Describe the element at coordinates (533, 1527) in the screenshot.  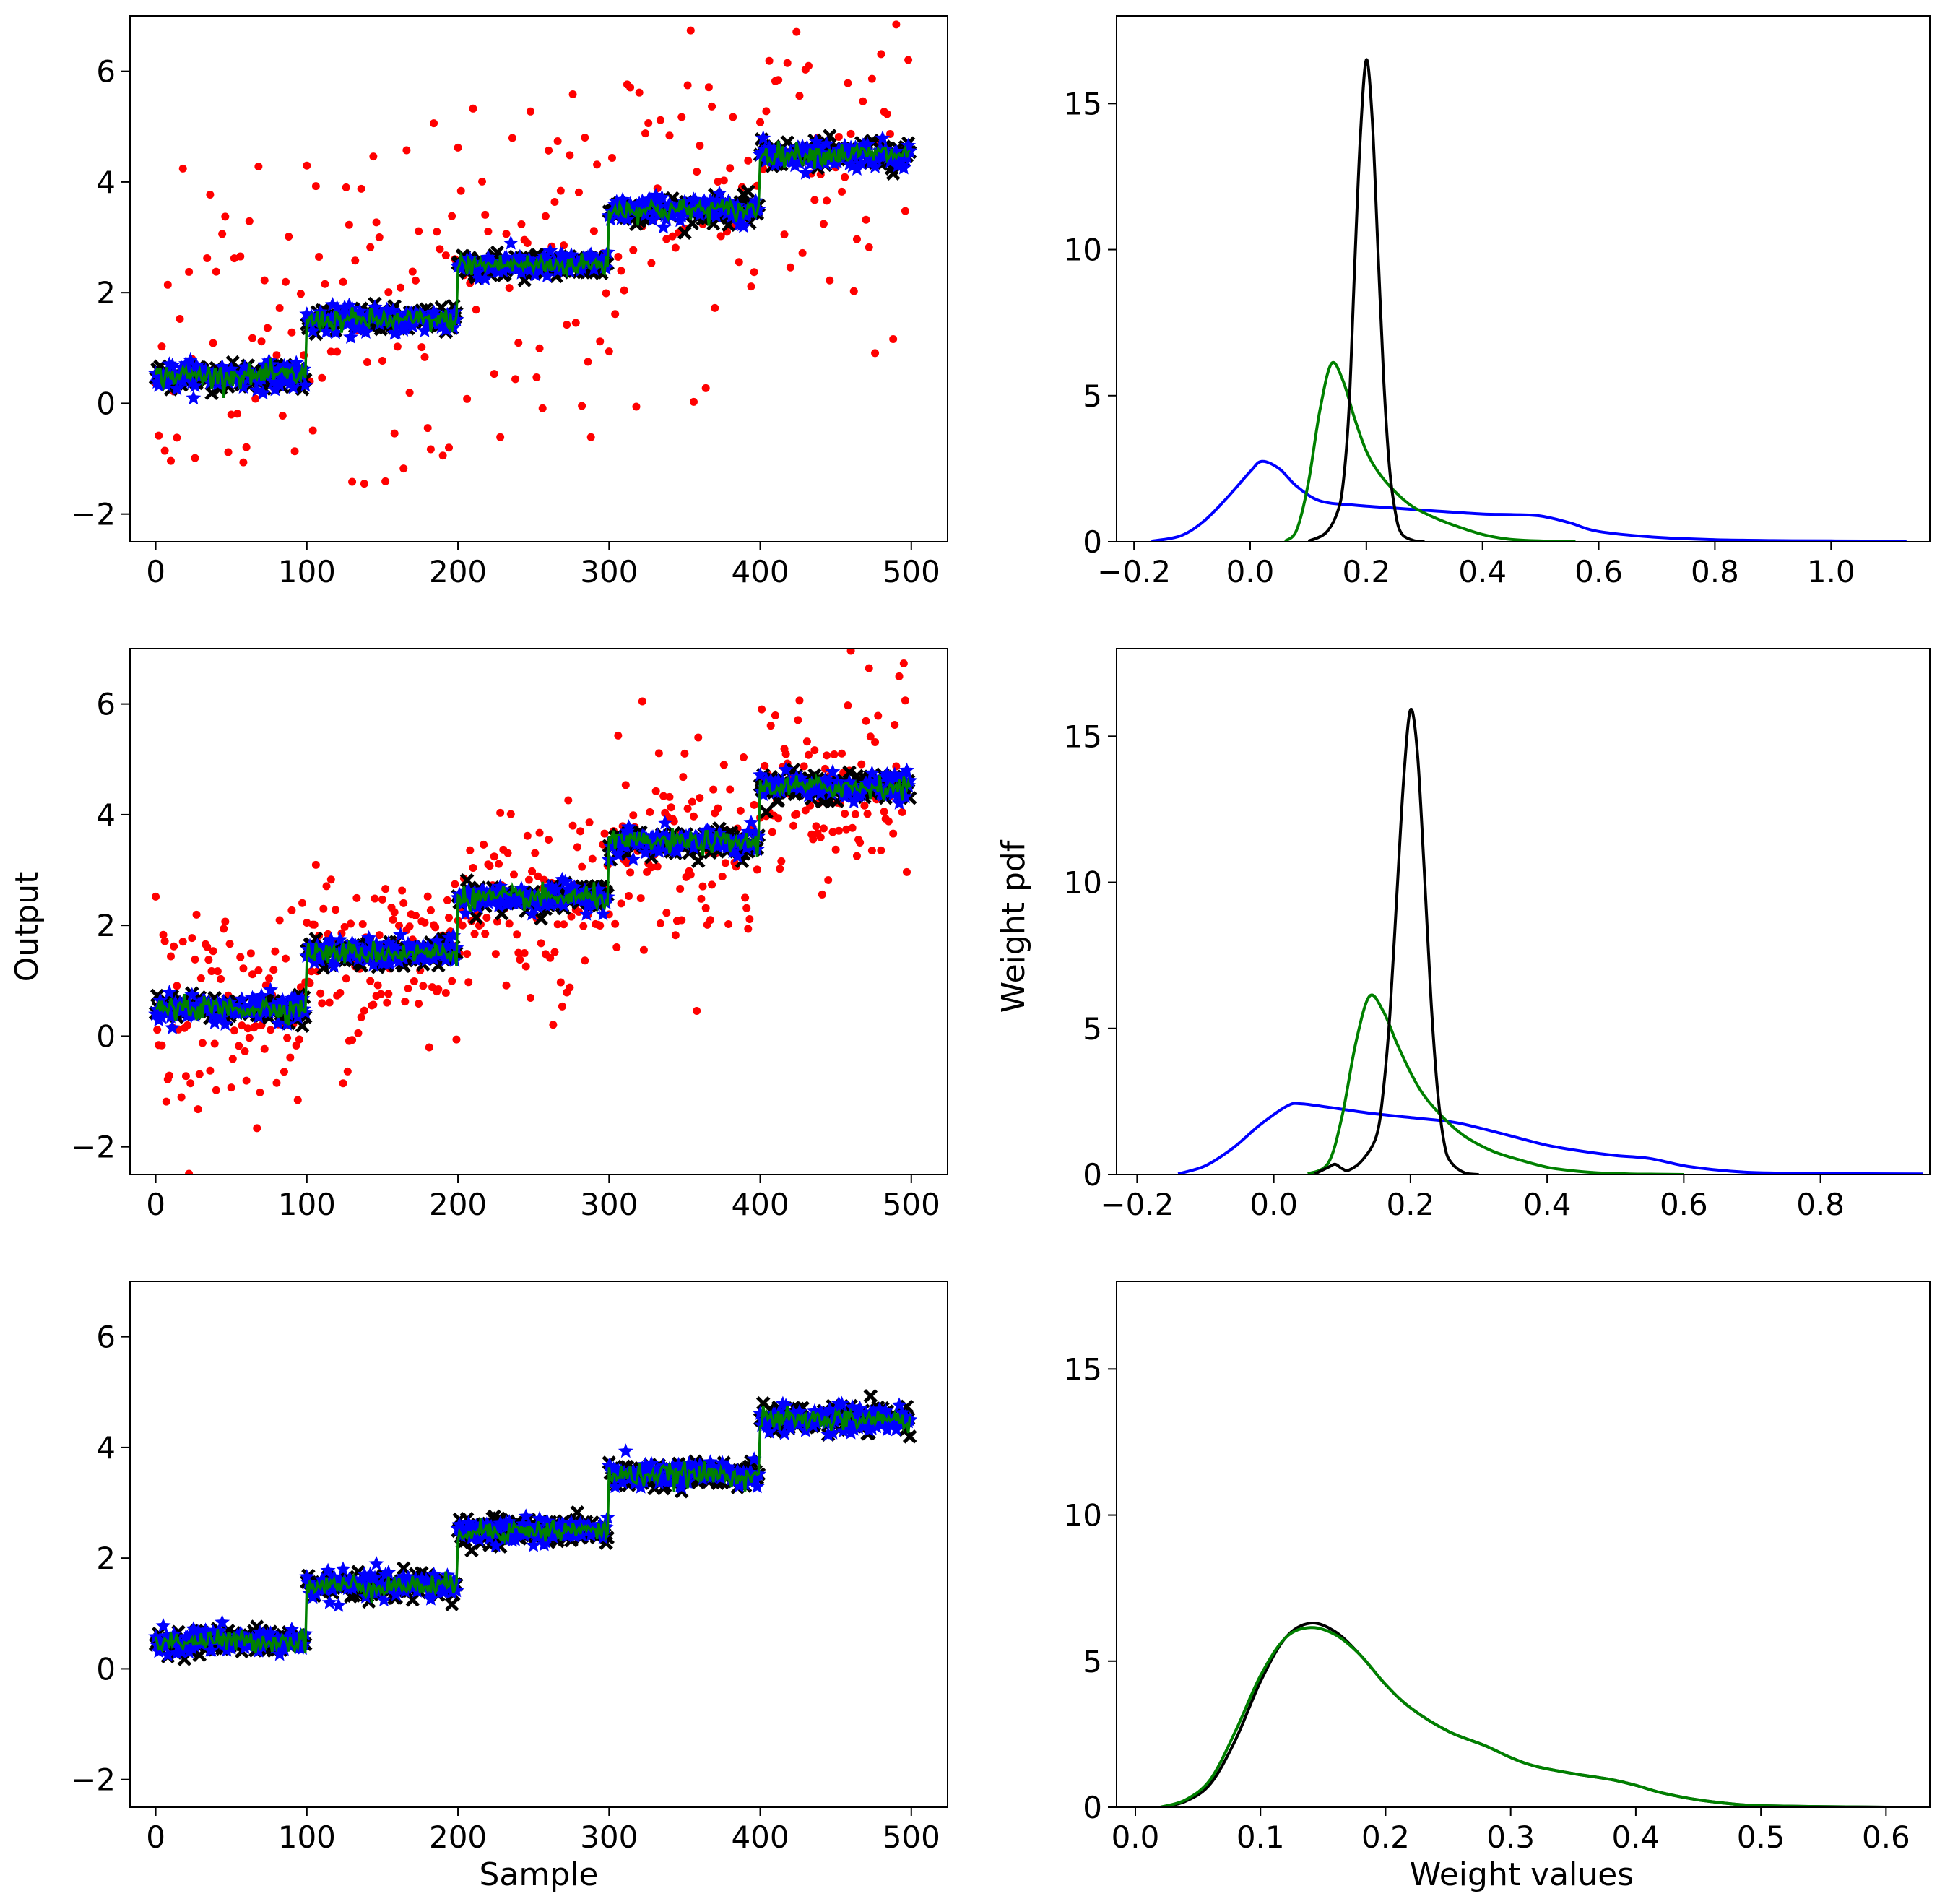
I see `plot-area-row3-left` at that location.